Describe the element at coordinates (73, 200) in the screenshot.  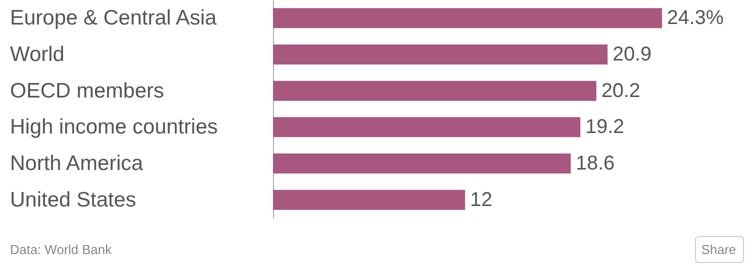
I see `y-tick-label: United States` at that location.